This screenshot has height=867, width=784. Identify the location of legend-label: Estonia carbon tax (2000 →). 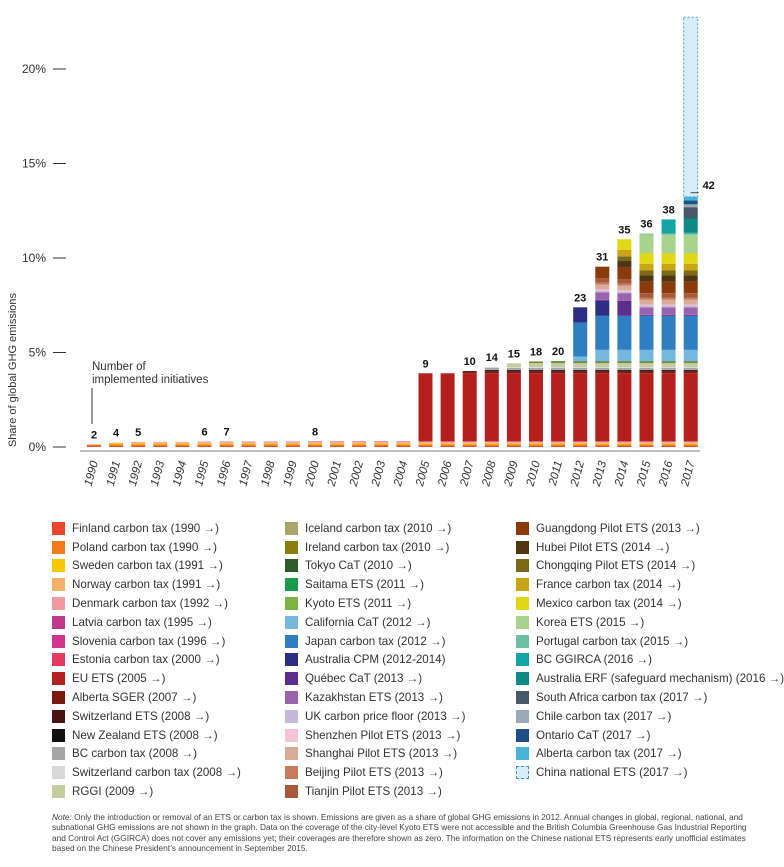
(146, 660).